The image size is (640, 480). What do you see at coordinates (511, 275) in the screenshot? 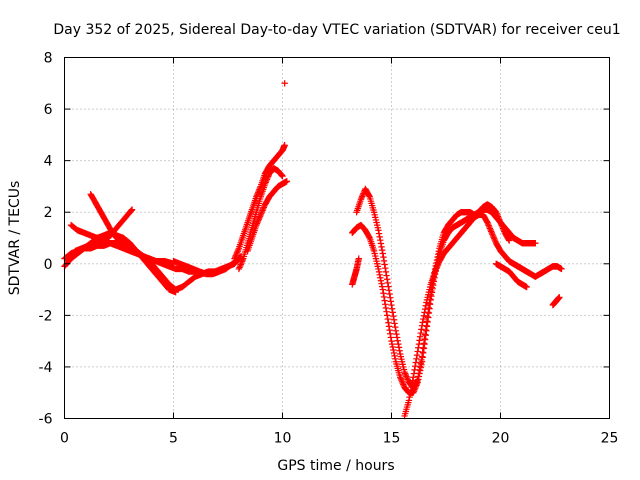
I see `series-track-o` at bounding box center [511, 275].